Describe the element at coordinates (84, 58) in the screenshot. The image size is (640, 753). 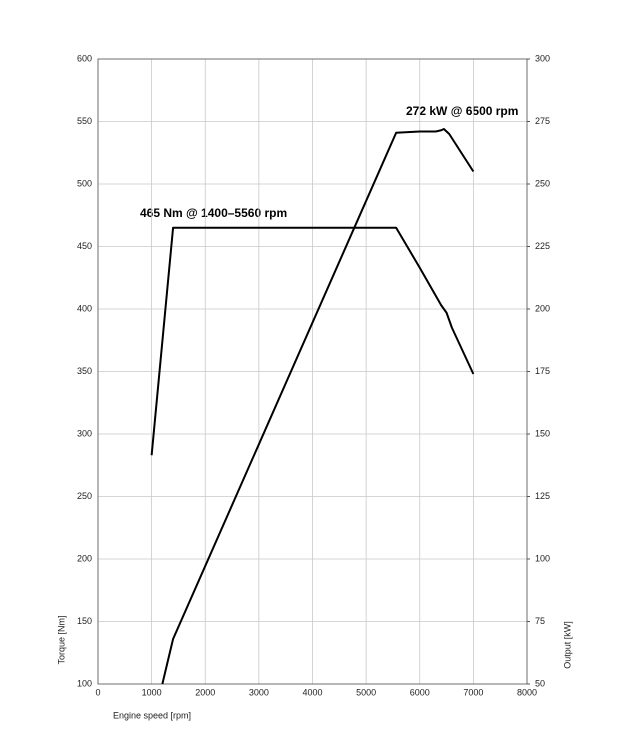
I see `y-tick-label: 600` at that location.